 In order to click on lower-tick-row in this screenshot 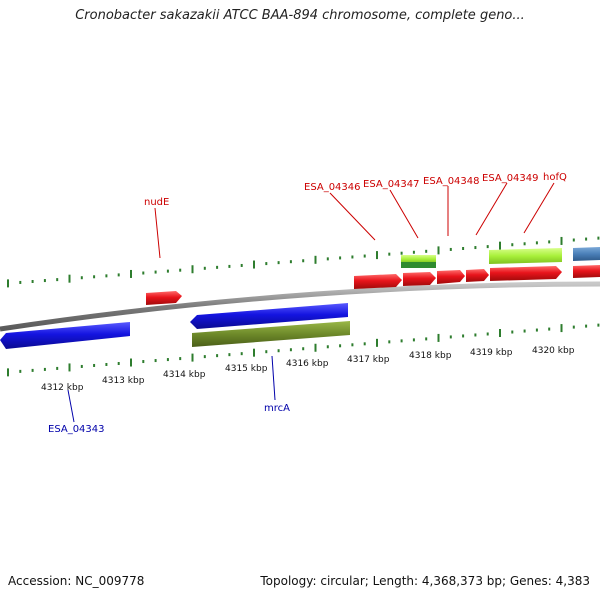, I will do `click(303, 350)`.